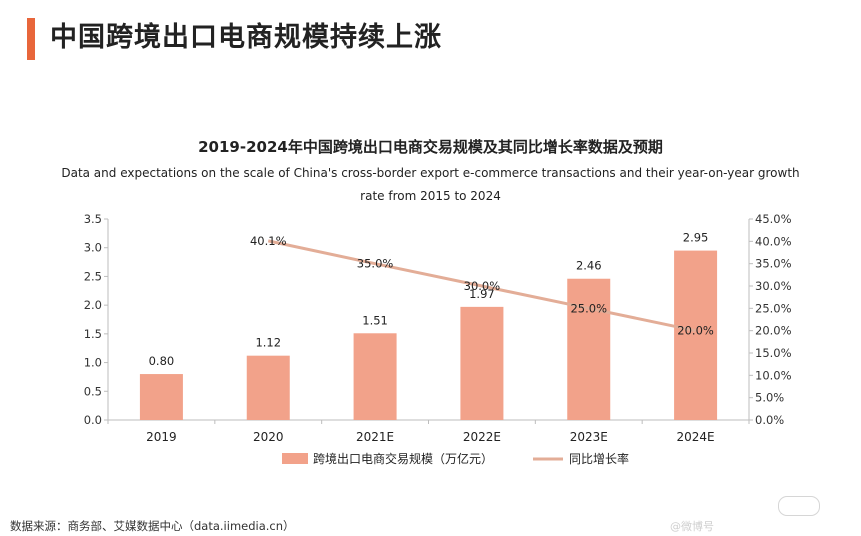  What do you see at coordinates (589, 437) in the screenshot?
I see `x-category-label: 2023E` at bounding box center [589, 437].